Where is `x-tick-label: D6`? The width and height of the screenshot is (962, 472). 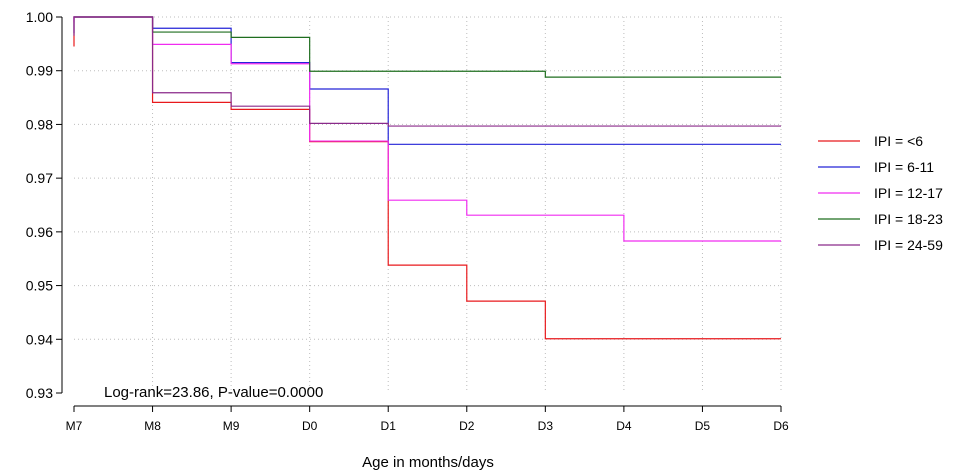
x-tick-label: D6 is located at coordinates (781, 426).